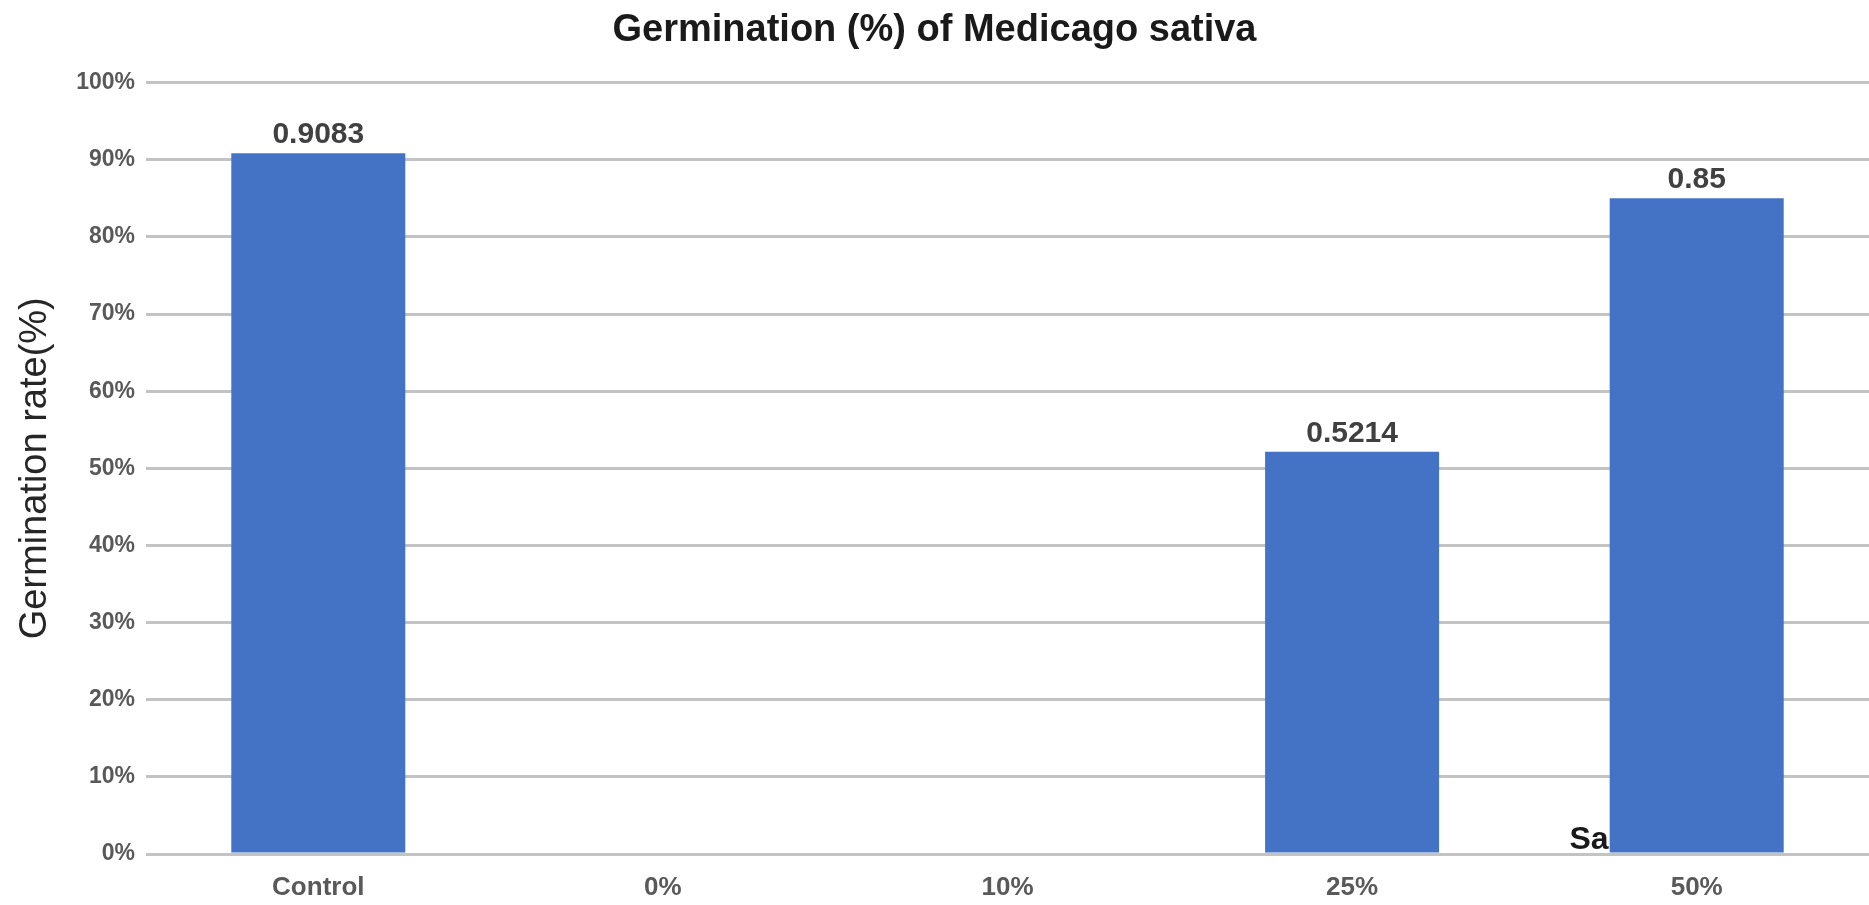 This screenshot has height=905, width=1869. I want to click on y-tick-label: 60%, so click(111, 389).